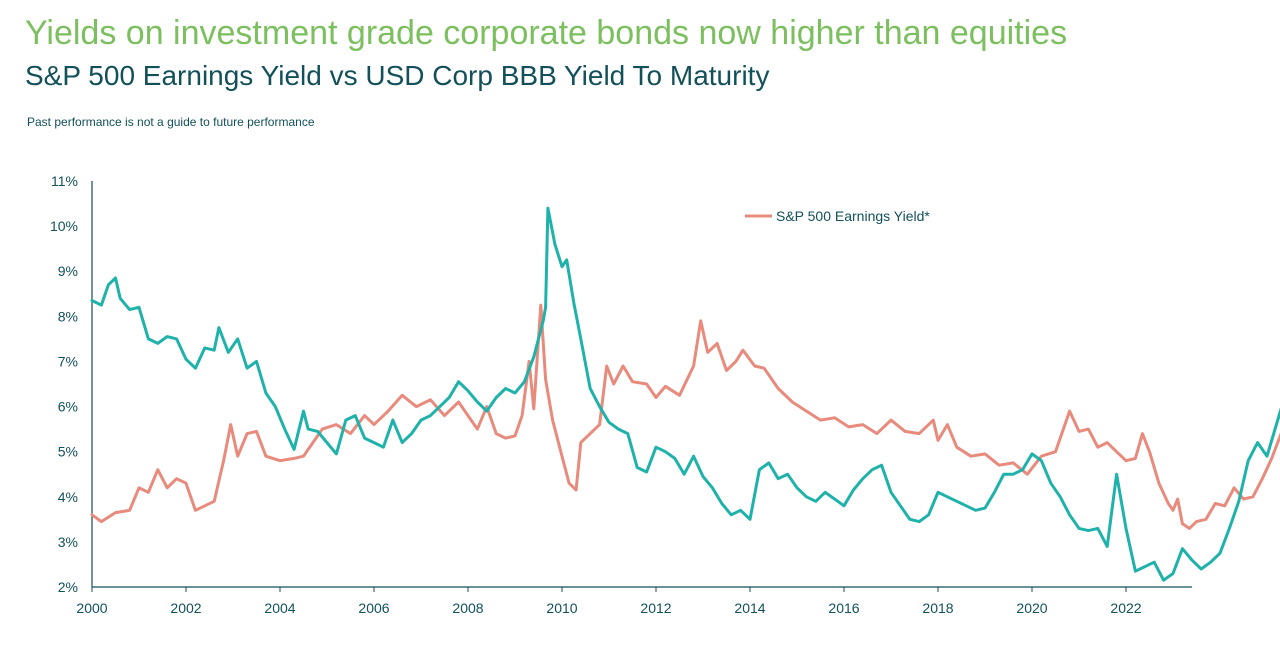  Describe the element at coordinates (1125, 608) in the screenshot. I see `x-tick-label: 2022` at that location.